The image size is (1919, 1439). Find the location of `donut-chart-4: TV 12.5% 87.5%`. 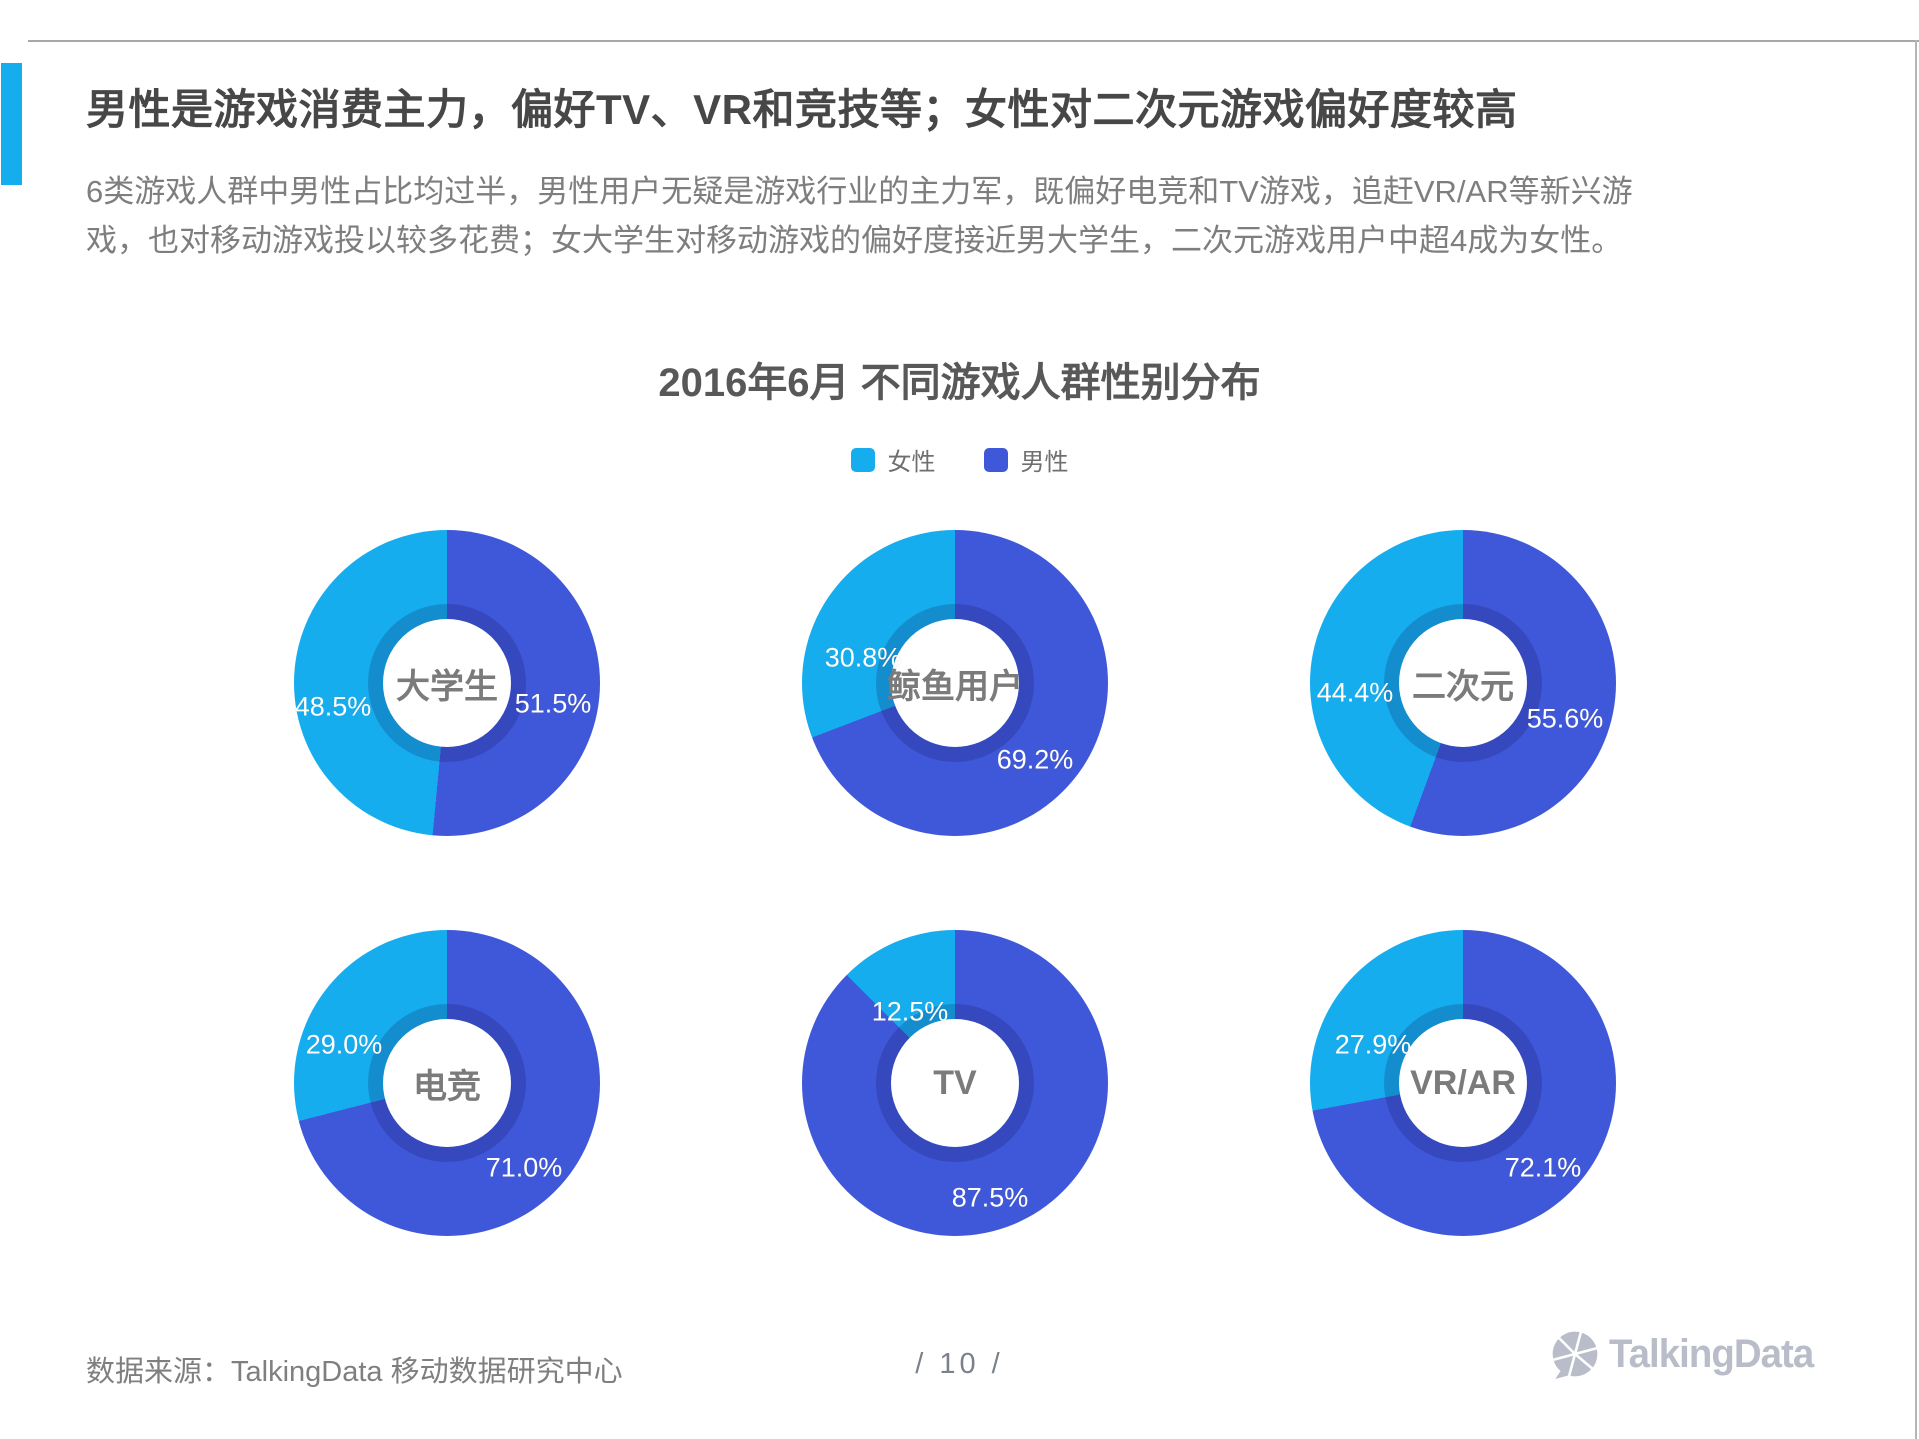

donut-chart-4: TV 12.5% 87.5% is located at coordinates (955, 1083).